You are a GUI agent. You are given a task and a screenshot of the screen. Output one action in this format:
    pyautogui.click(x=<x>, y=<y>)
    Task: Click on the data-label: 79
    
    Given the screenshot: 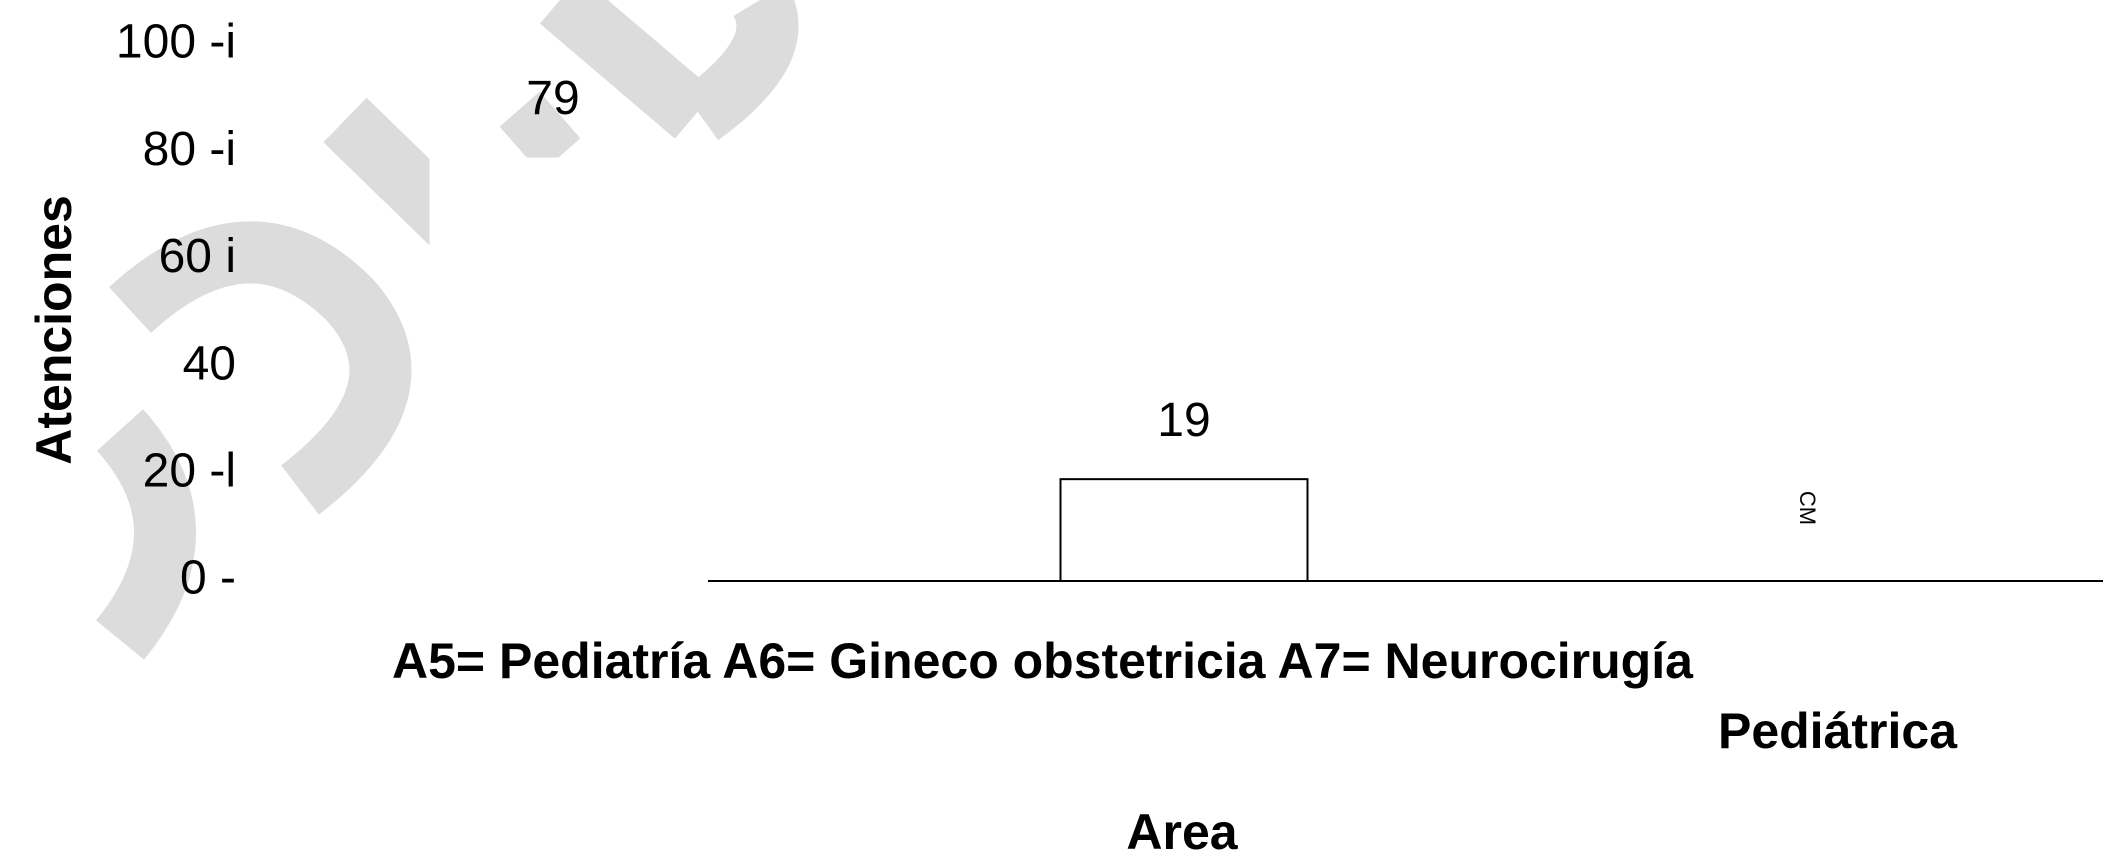 What is the action you would take?
    pyautogui.click(x=552, y=98)
    